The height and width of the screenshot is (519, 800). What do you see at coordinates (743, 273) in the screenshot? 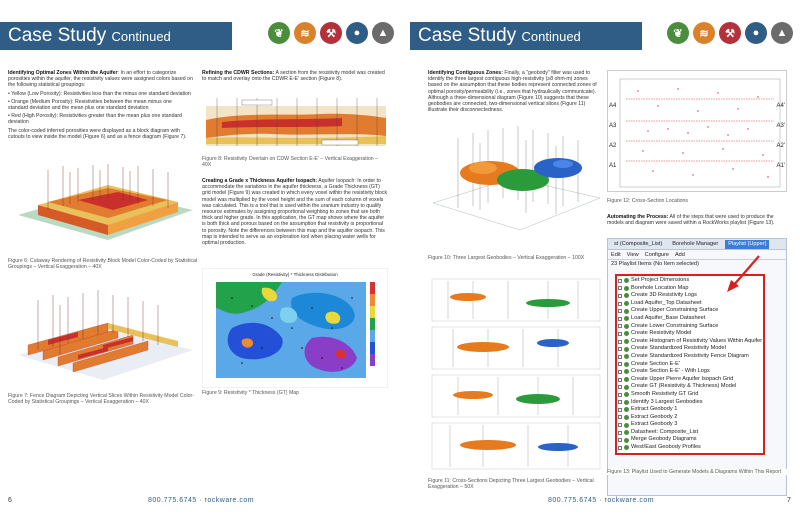
I see `red-arrow-icon` at bounding box center [743, 273].